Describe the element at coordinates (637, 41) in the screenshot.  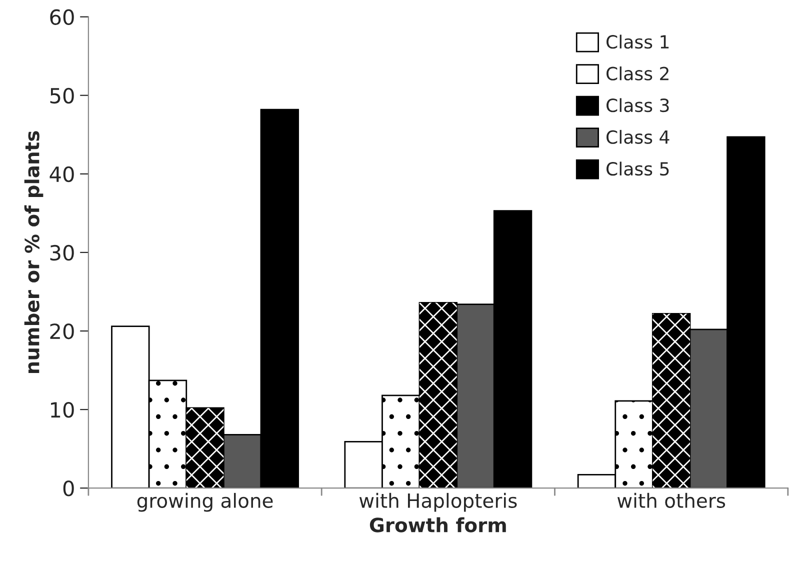
I see `legend-label: Class 1` at that location.